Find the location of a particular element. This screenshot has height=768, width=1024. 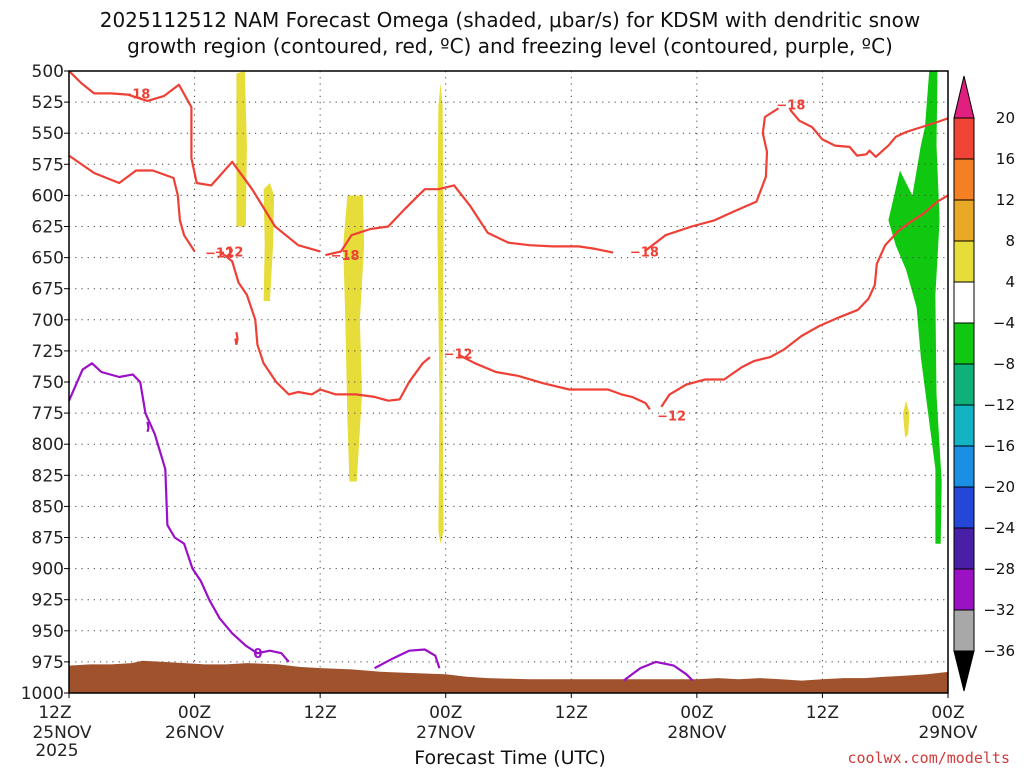

x-tick-time-4: 12Z is located at coordinates (571, 713).